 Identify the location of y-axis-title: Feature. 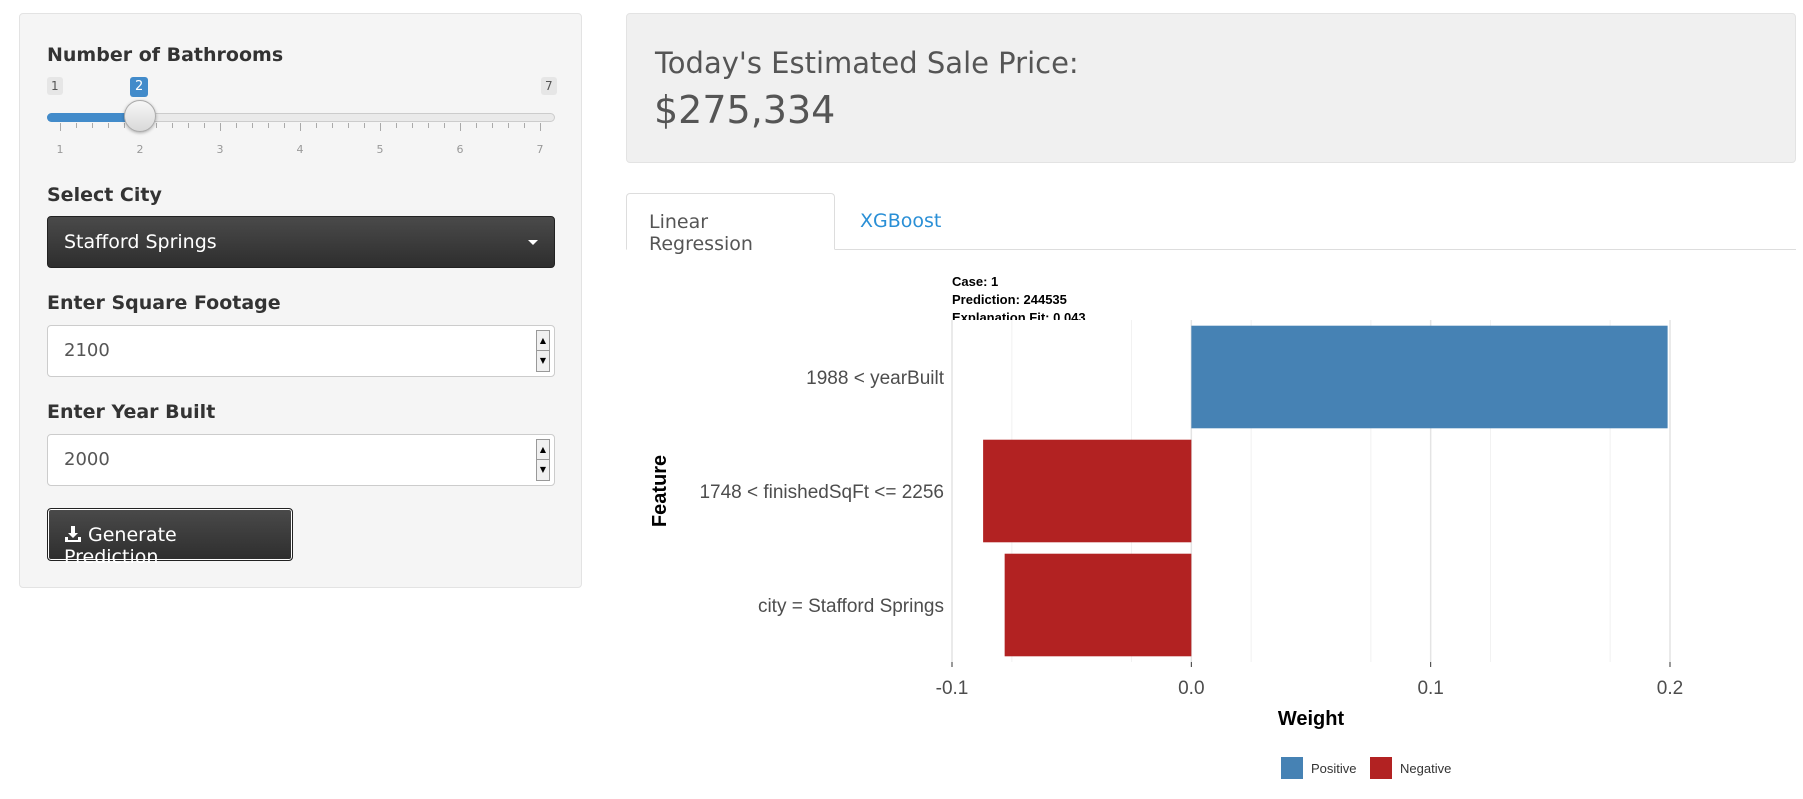
(660, 491).